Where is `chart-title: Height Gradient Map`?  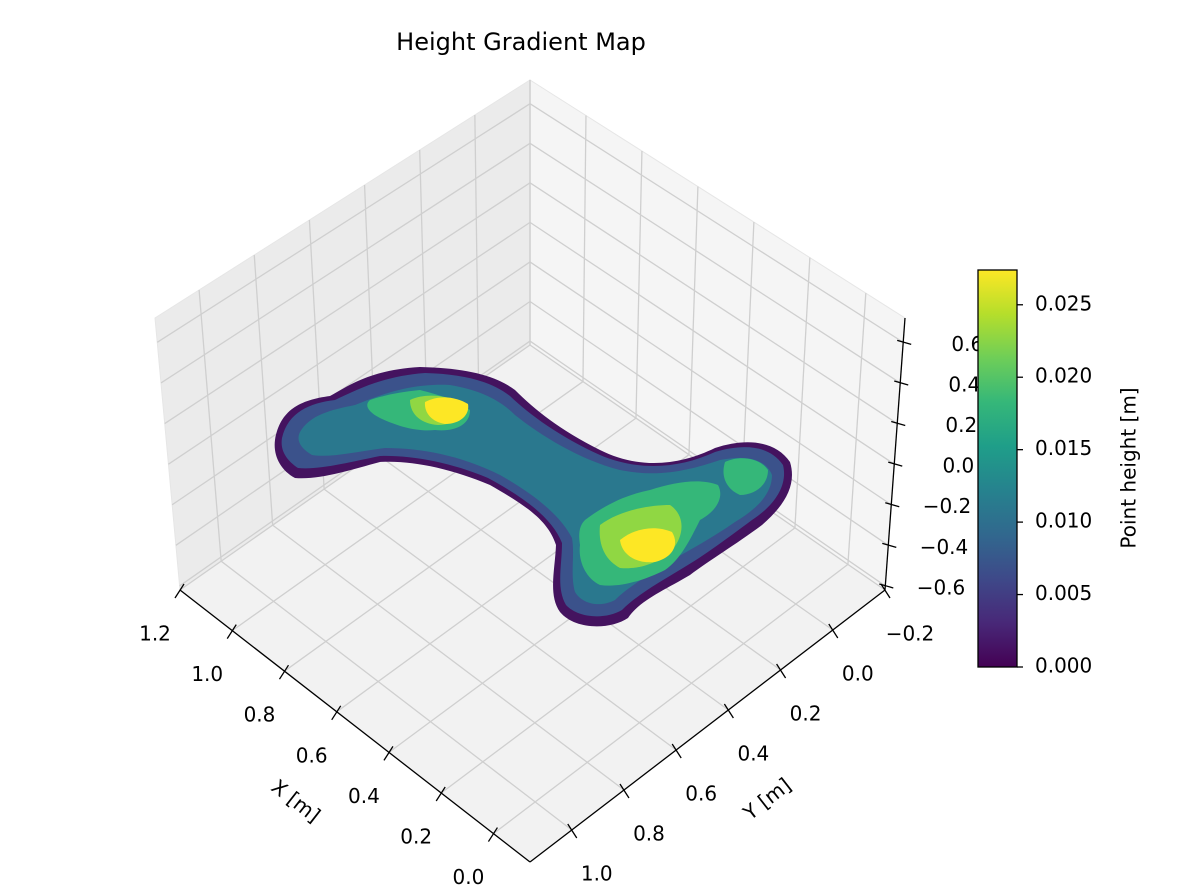
chart-title: Height Gradient Map is located at coordinates (521, 42).